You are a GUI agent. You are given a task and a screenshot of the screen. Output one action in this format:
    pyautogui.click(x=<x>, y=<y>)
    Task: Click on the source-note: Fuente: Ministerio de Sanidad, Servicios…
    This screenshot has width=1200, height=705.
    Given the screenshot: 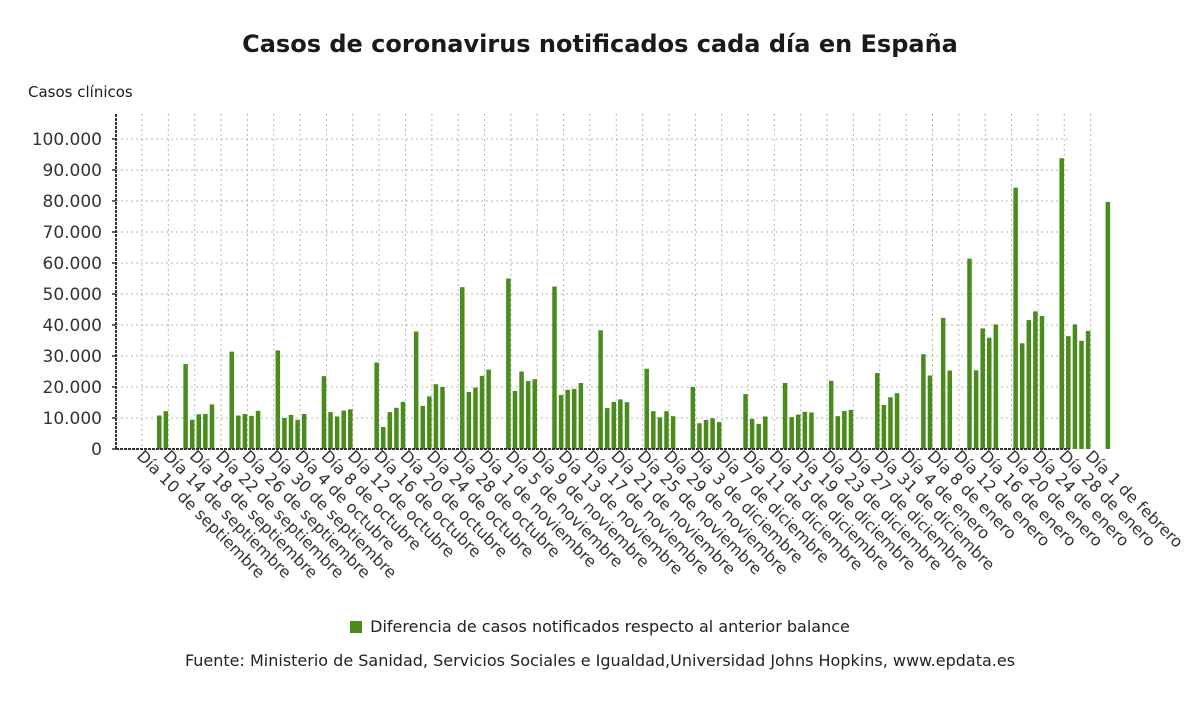 What is the action you would take?
    pyautogui.click(x=600, y=660)
    